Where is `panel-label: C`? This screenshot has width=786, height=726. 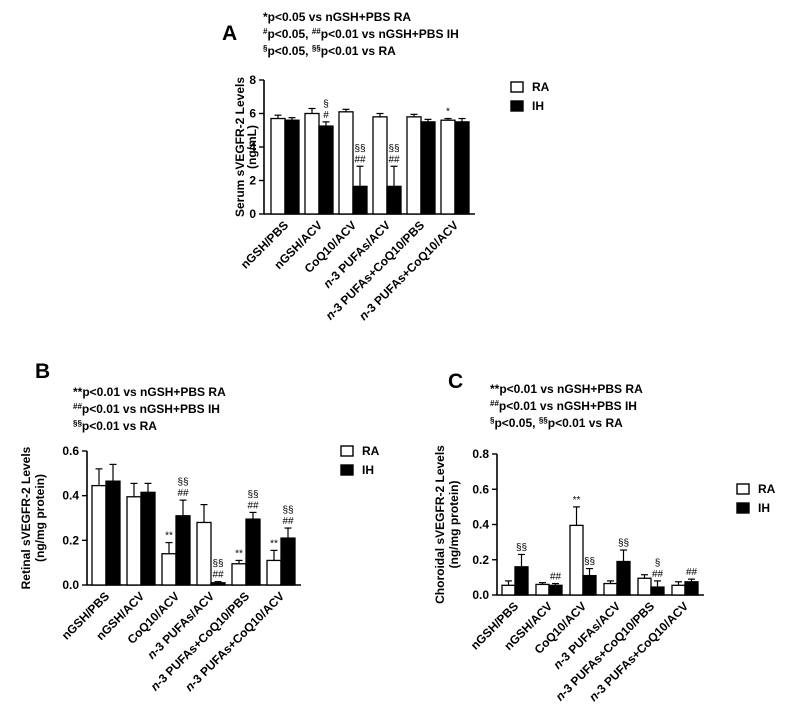
panel-label: C is located at coordinates (455, 381).